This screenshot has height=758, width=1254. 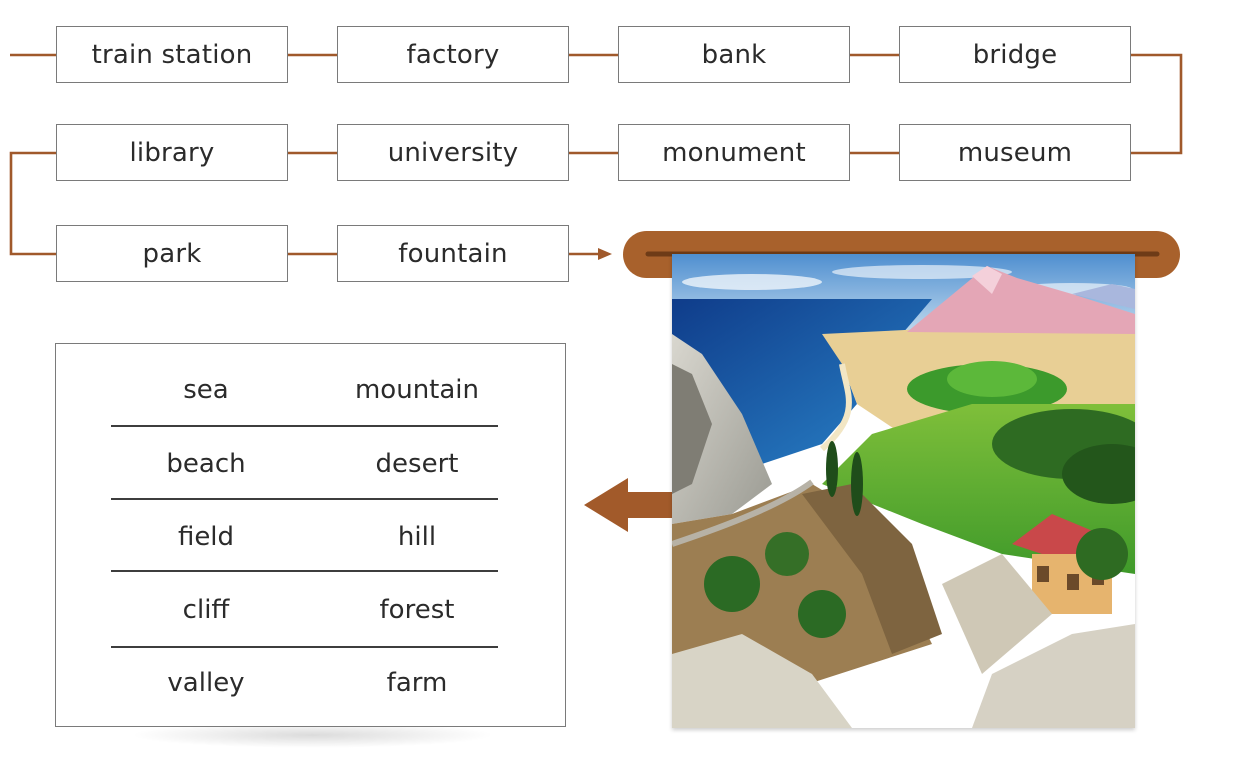 I want to click on flow-box-museum: museum, so click(x=1015, y=152).